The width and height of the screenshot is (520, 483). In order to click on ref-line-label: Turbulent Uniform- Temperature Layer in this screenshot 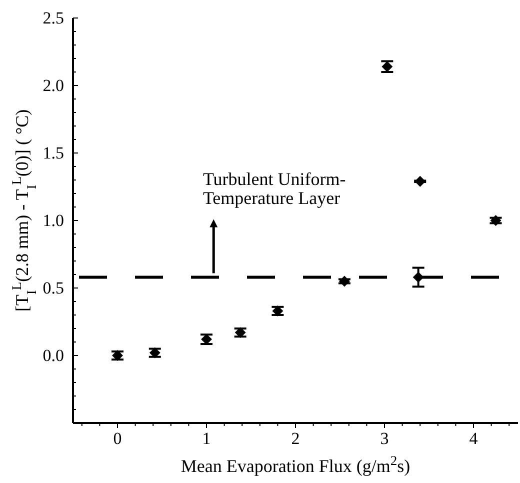, I will do `click(274, 188)`.